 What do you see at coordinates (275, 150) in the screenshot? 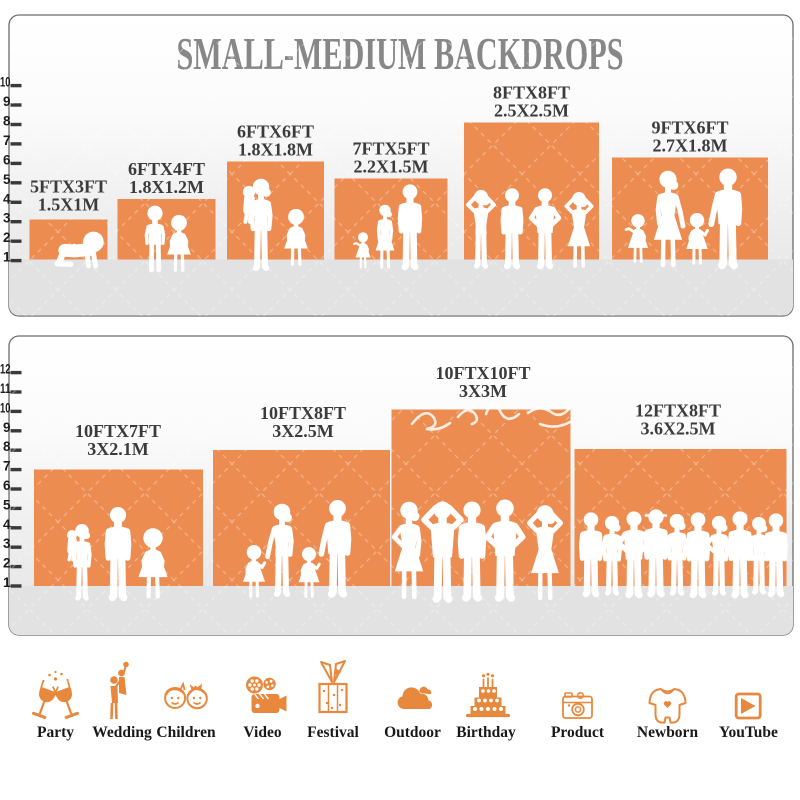
I see `svg-text: 1.8X1.8M` at bounding box center [275, 150].